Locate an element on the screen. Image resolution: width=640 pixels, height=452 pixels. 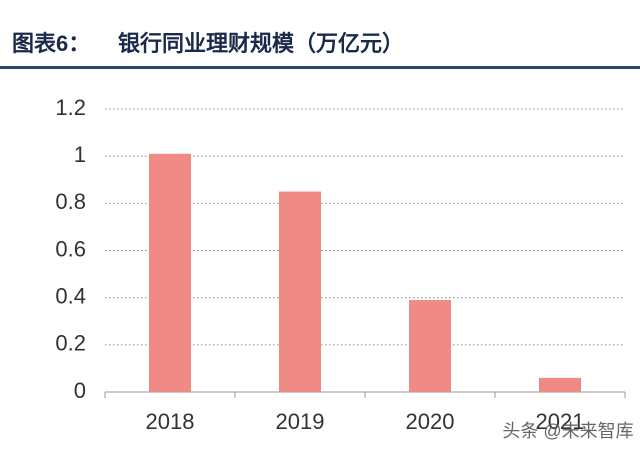
y-tick-label: 0.6 is located at coordinates (70, 248).